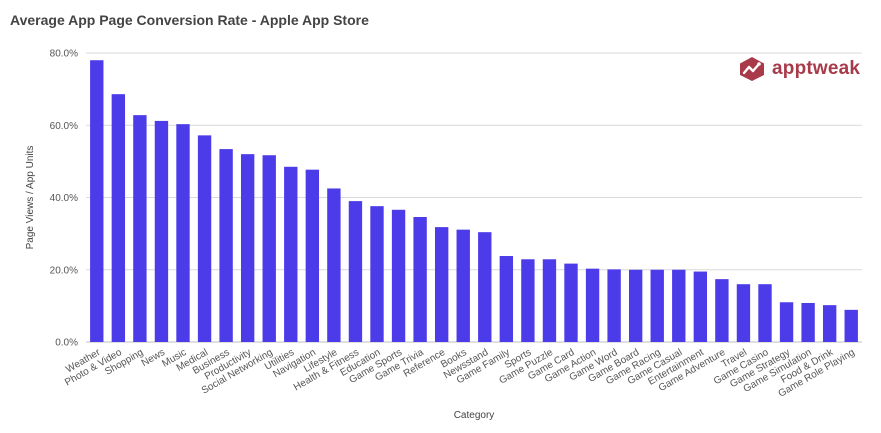  I want to click on y-tick-label: 40.0%, so click(64, 198).